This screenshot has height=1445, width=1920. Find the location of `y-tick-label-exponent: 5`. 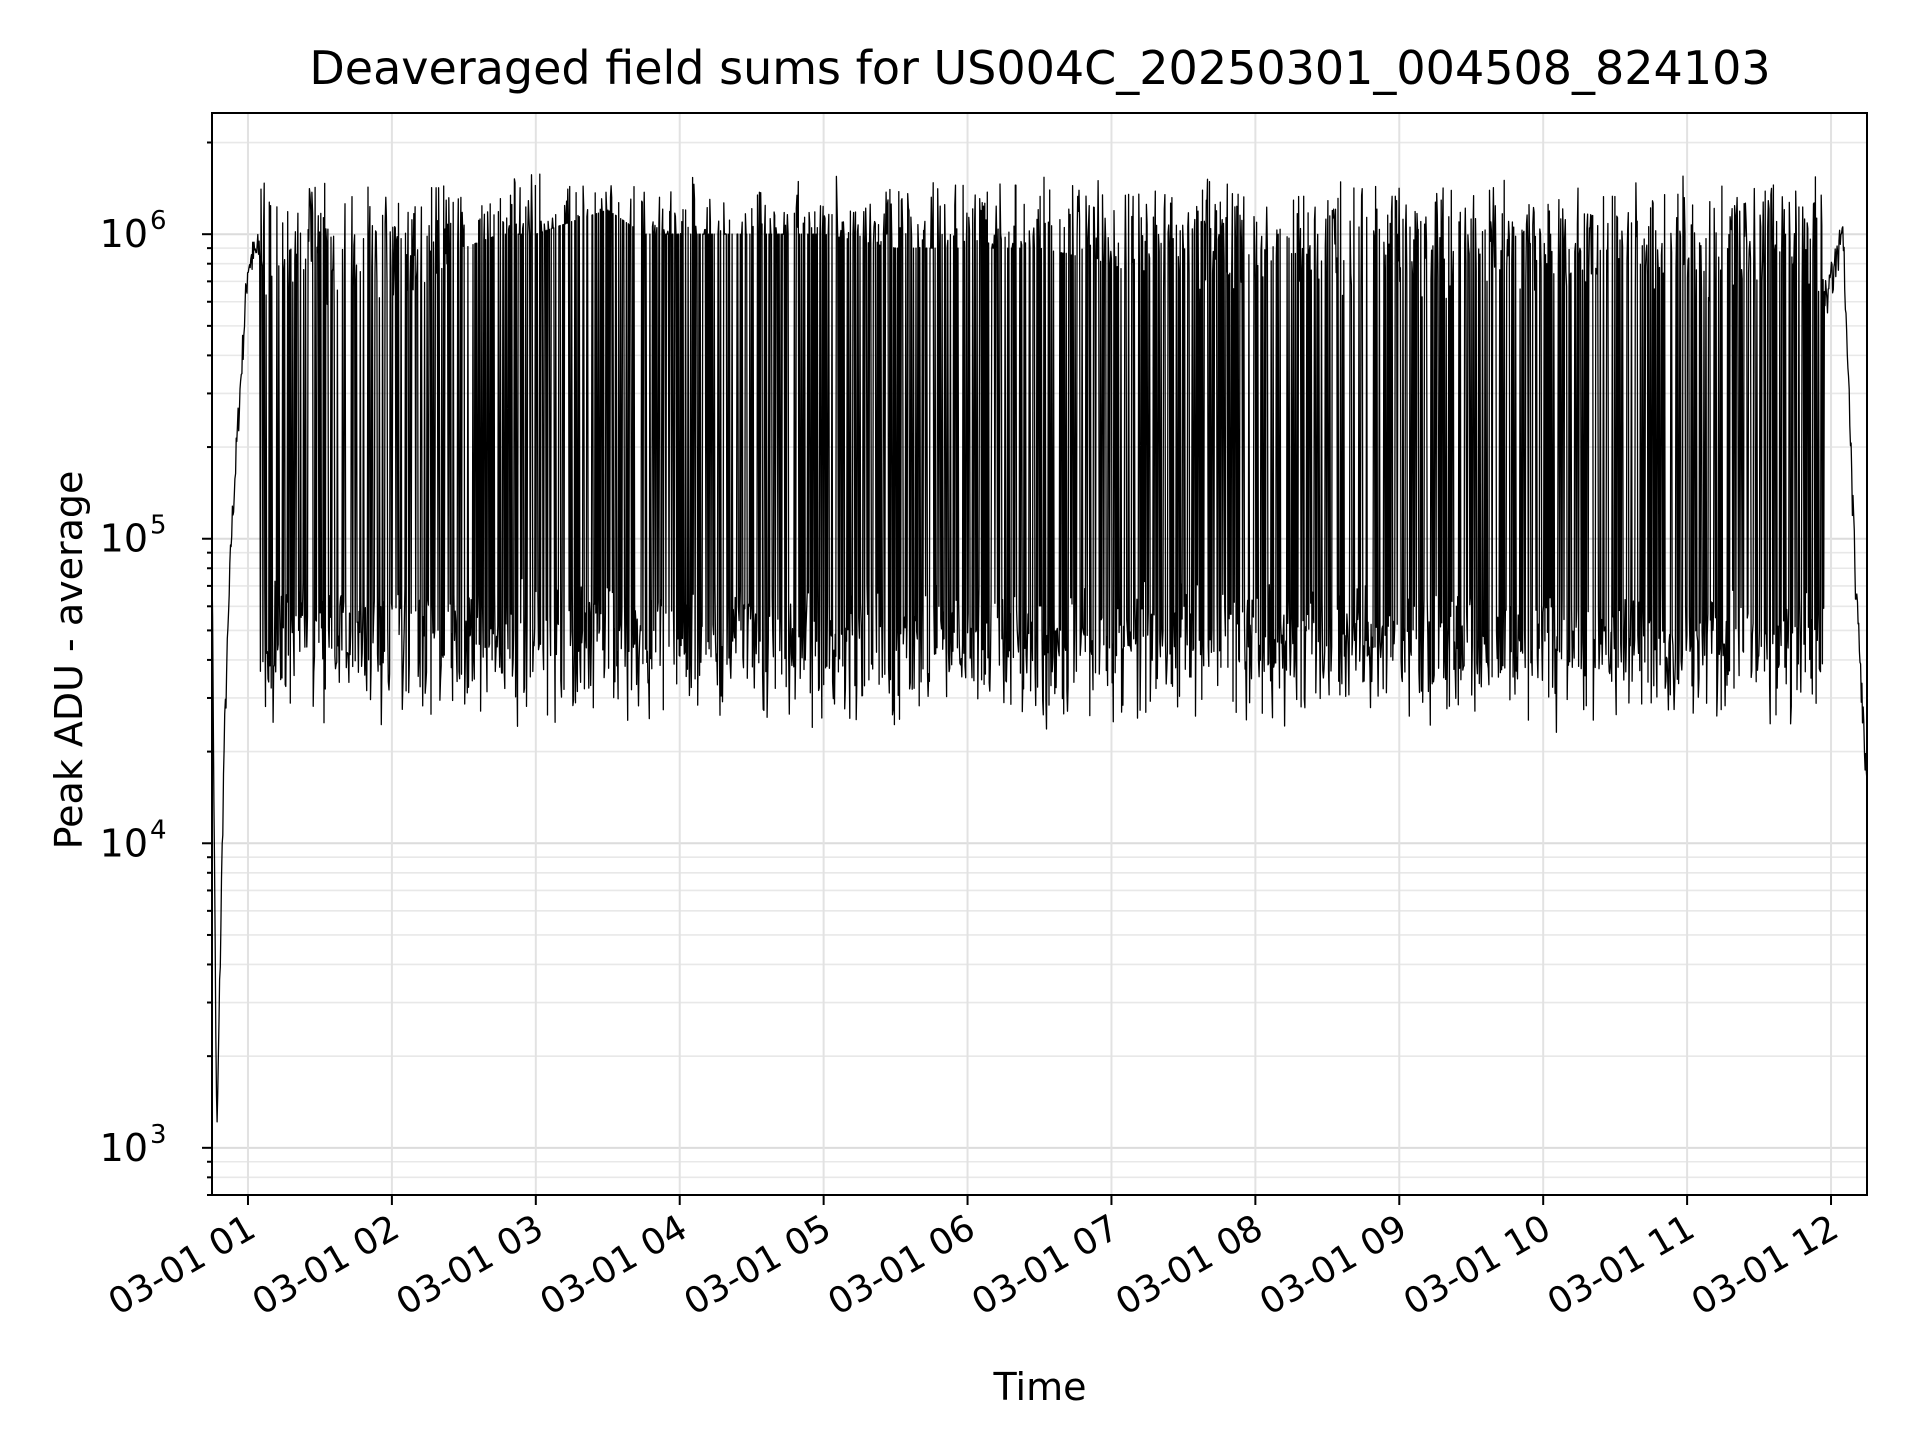

y-tick-label-exponent: 5 is located at coordinates (158, 526).